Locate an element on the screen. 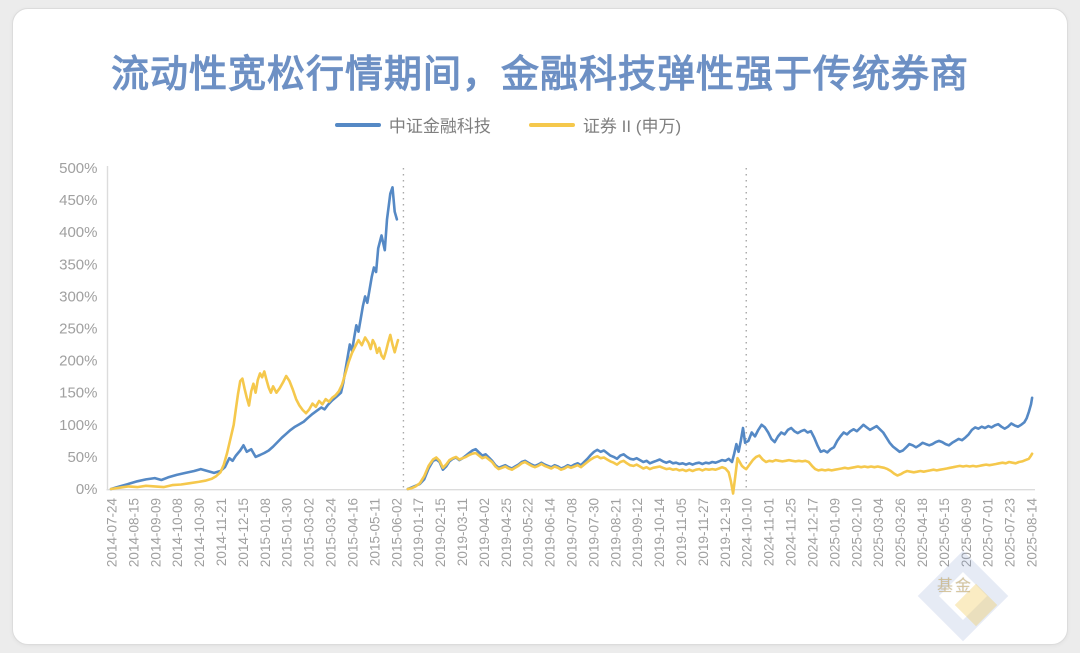 Image resolution: width=1080 pixels, height=653 pixels. x-axis-tick-label: 2019-05-22 is located at coordinates (528, 532).